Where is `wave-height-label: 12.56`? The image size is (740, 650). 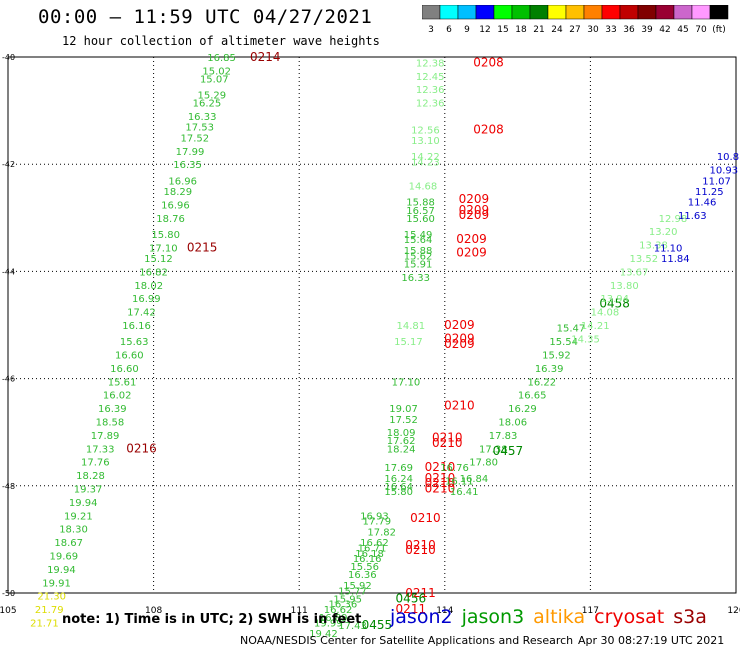
wave-height-label: 12.56 is located at coordinates (425, 130).